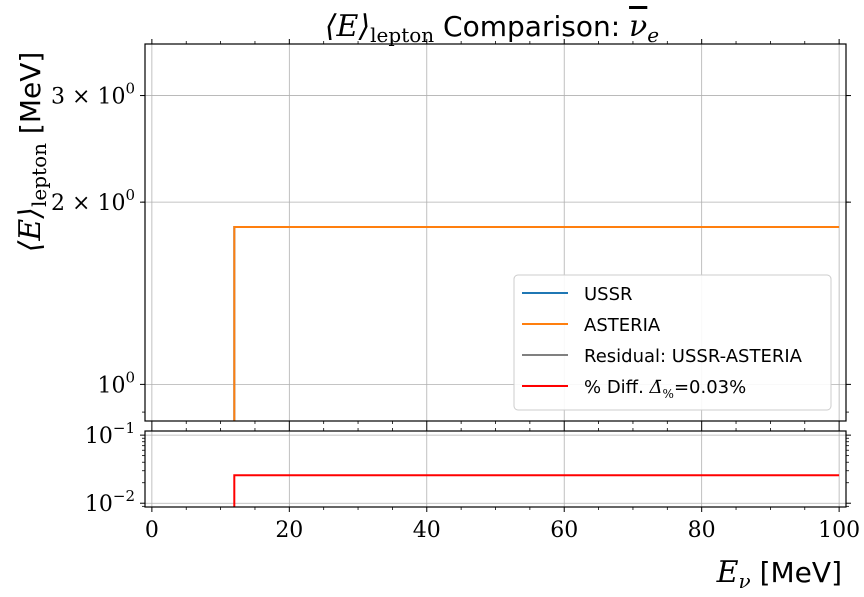 The width and height of the screenshot is (864, 597). Describe the element at coordinates (93, 95) in the screenshot. I see `y-tick-label: 3 × 100` at that location.